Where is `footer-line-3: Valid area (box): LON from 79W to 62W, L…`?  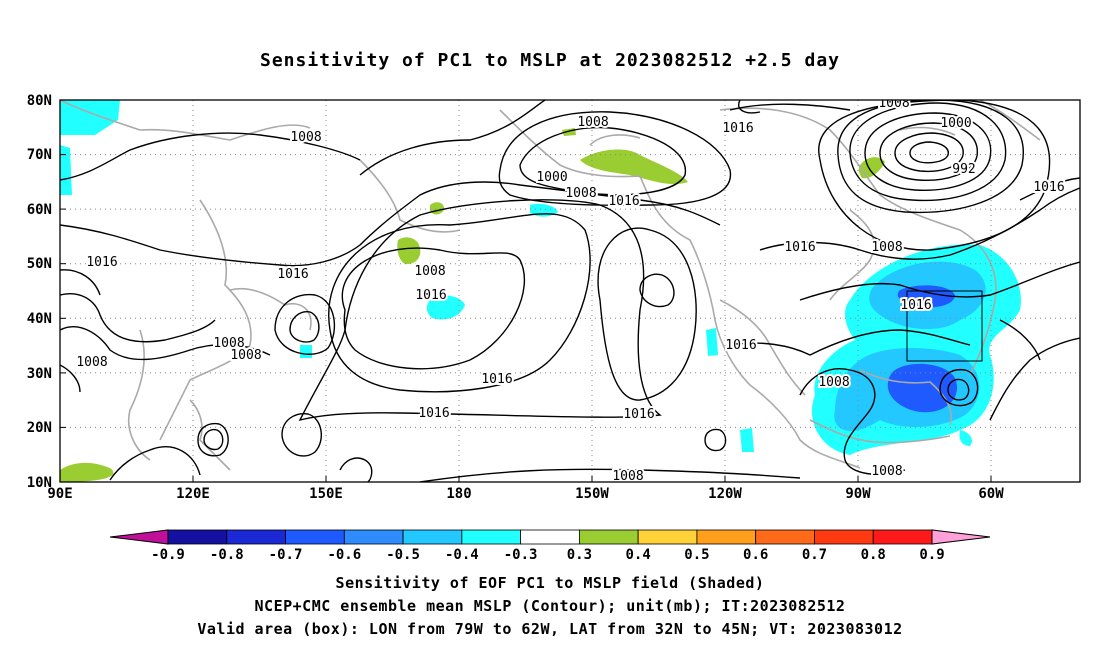 footer-line-3: Valid area (box): LON from 79W to 62W, L… is located at coordinates (550, 629).